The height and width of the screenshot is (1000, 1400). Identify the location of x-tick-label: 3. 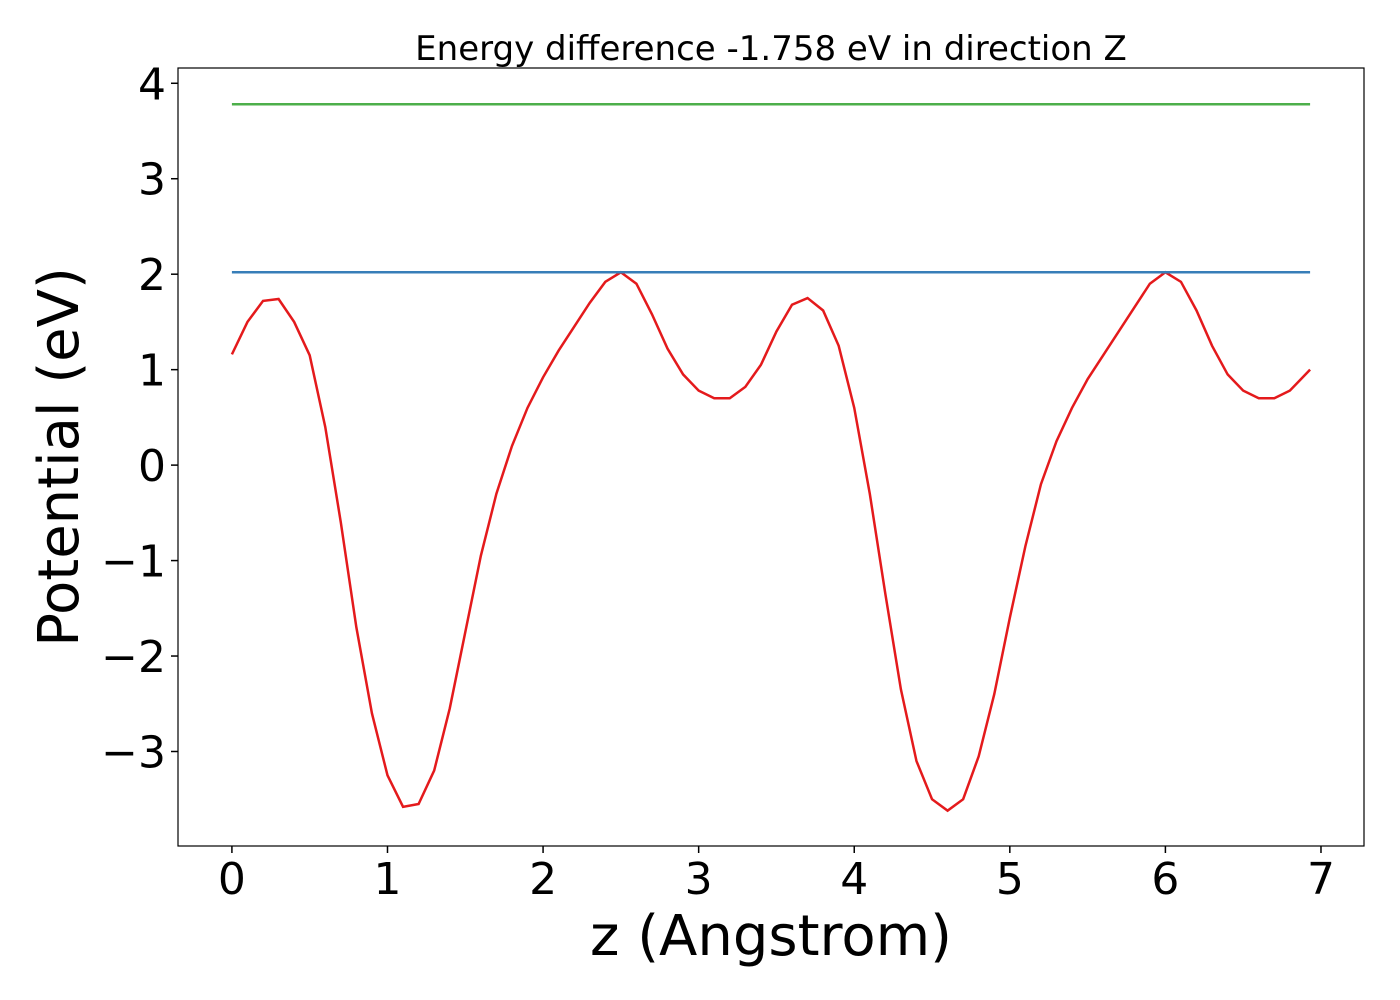
(699, 879).